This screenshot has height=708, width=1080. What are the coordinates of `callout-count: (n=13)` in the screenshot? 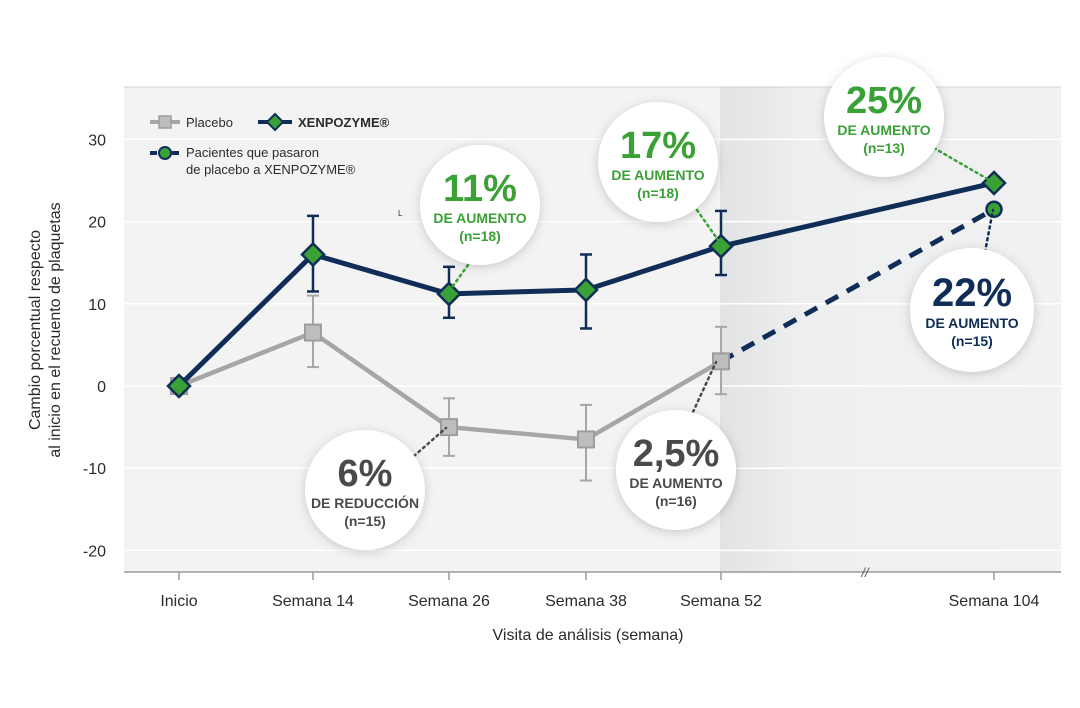 It's located at (884, 148).